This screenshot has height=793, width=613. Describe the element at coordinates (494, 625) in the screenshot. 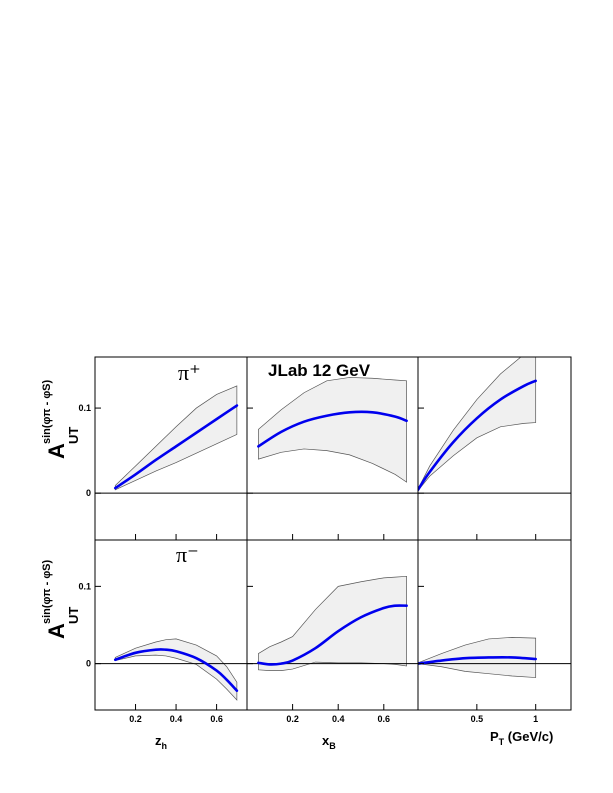

I see `panel-frame` at that location.